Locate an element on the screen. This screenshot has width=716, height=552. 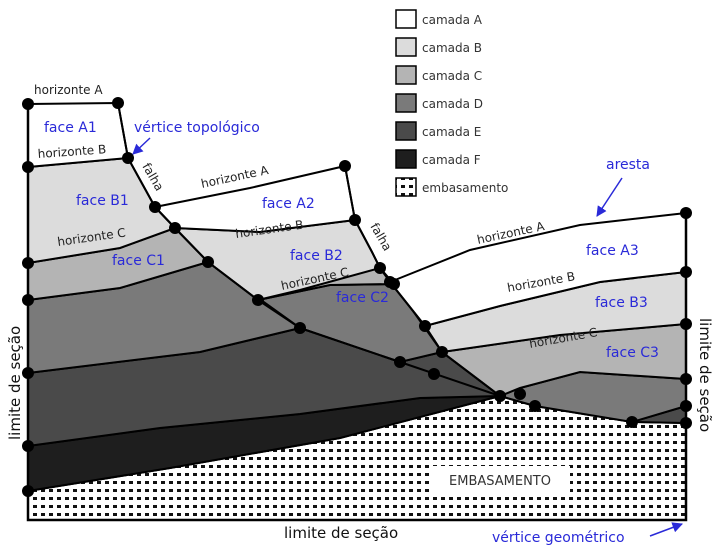
legend-label: camada D is located at coordinates (452, 104).